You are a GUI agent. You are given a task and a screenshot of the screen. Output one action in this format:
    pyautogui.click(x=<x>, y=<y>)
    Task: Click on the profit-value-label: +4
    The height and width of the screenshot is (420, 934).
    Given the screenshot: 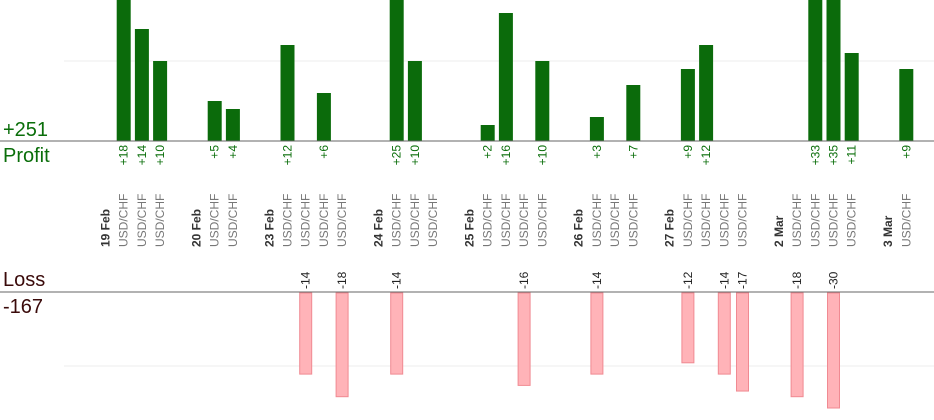 What is the action you would take?
    pyautogui.click(x=233, y=152)
    